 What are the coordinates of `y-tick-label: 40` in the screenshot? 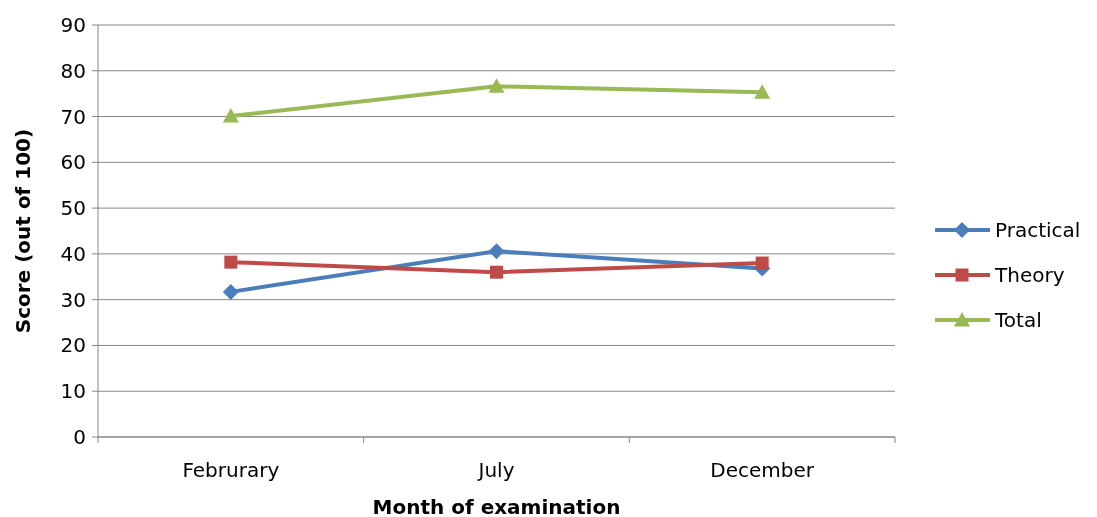 It's located at (73, 253).